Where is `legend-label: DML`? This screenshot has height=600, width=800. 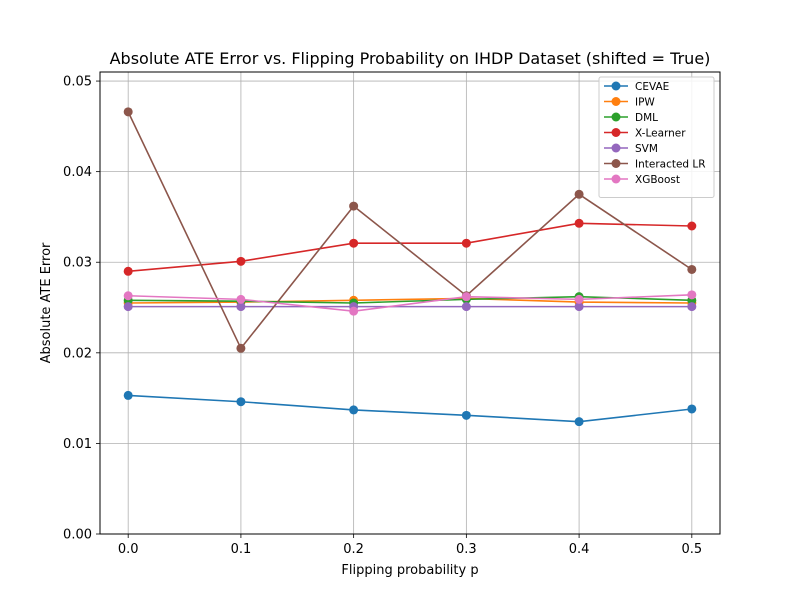
legend-label: DML is located at coordinates (646, 118).